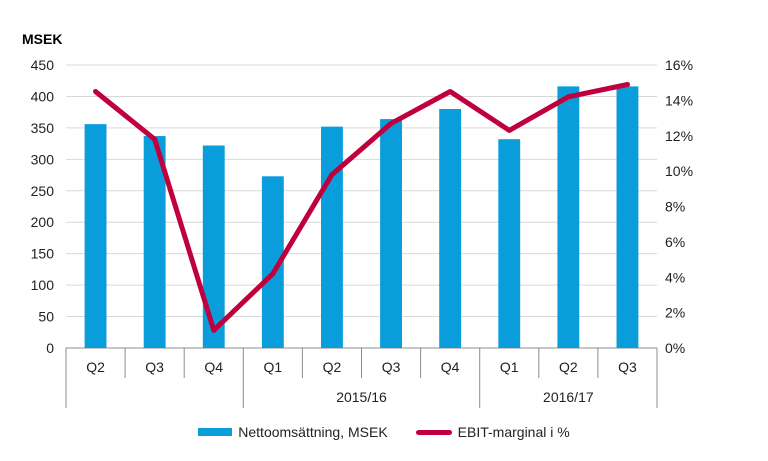 The height and width of the screenshot is (461, 768). I want to click on y-right-tick-label: 16%, so click(679, 65).